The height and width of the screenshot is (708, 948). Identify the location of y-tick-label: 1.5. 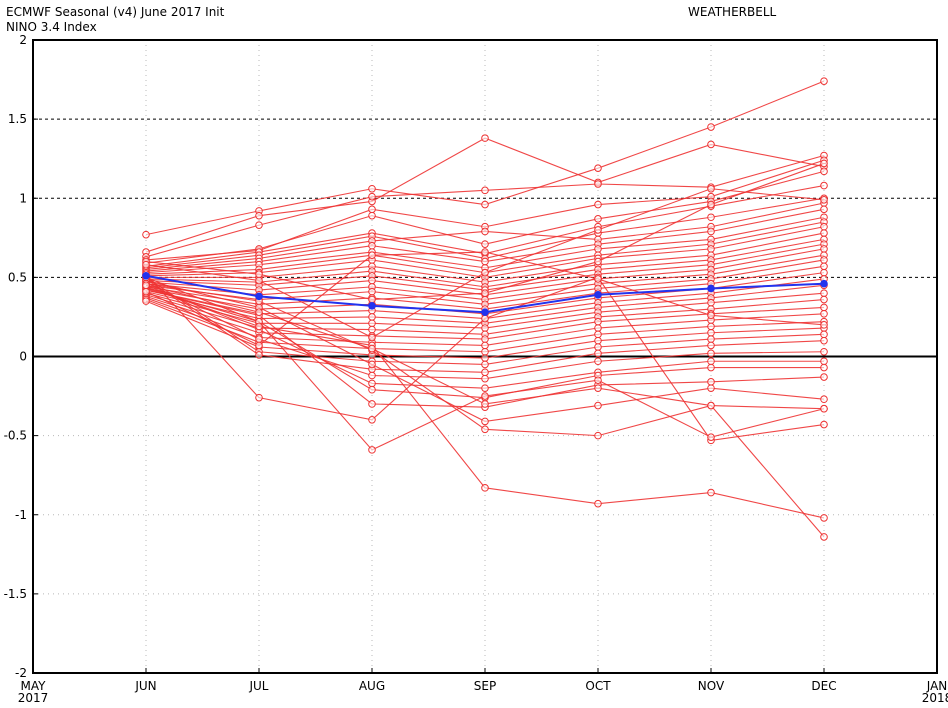
(17, 119).